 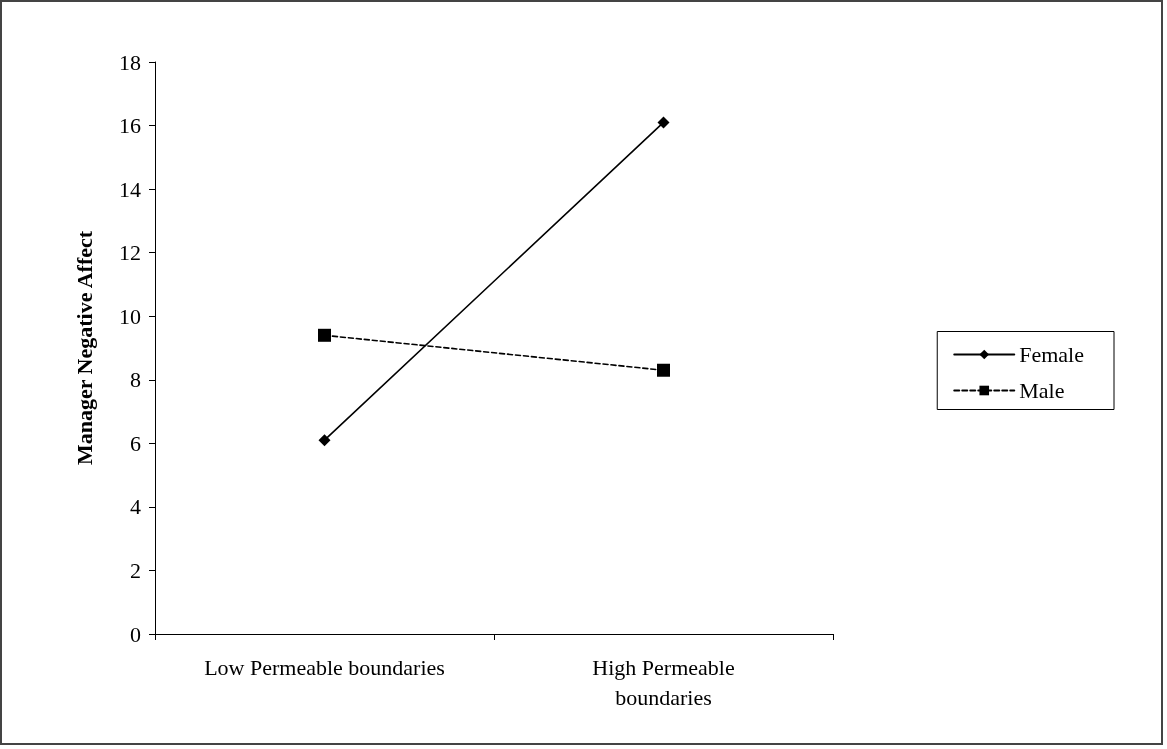 What do you see at coordinates (663, 682) in the screenshot?
I see `x-tick-label: High Permeable boundaries` at bounding box center [663, 682].